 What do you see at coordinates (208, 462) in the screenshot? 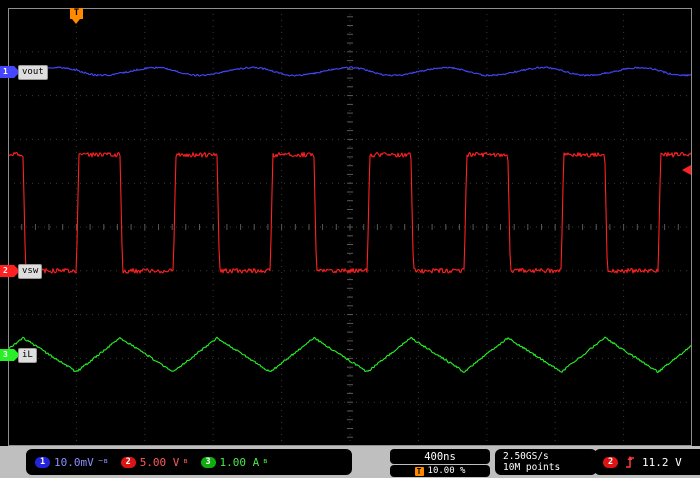
I see `ch3-badge: 3` at bounding box center [208, 462].